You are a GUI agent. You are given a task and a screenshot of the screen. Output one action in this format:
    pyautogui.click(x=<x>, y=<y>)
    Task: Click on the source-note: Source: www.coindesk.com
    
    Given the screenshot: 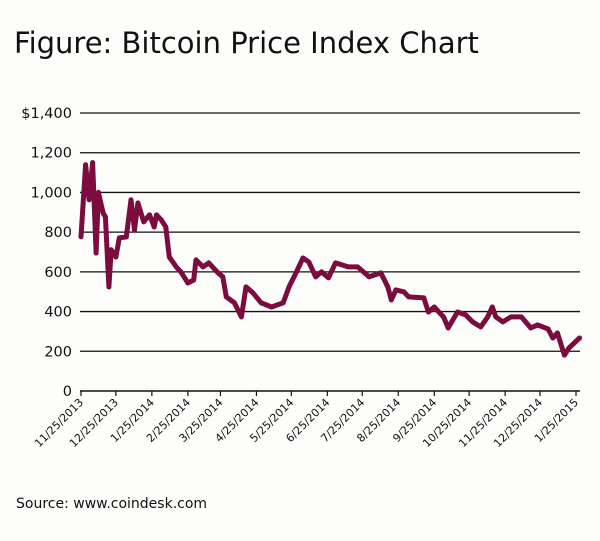 What is the action you would take?
    pyautogui.click(x=112, y=504)
    